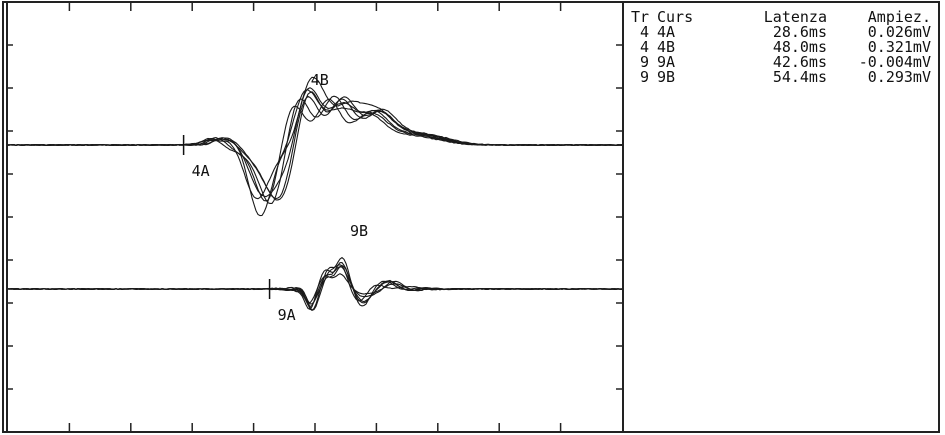 This screenshot has width=945, height=435. What do you see at coordinates (666, 47) in the screenshot?
I see `row-curs: 4B` at bounding box center [666, 47].